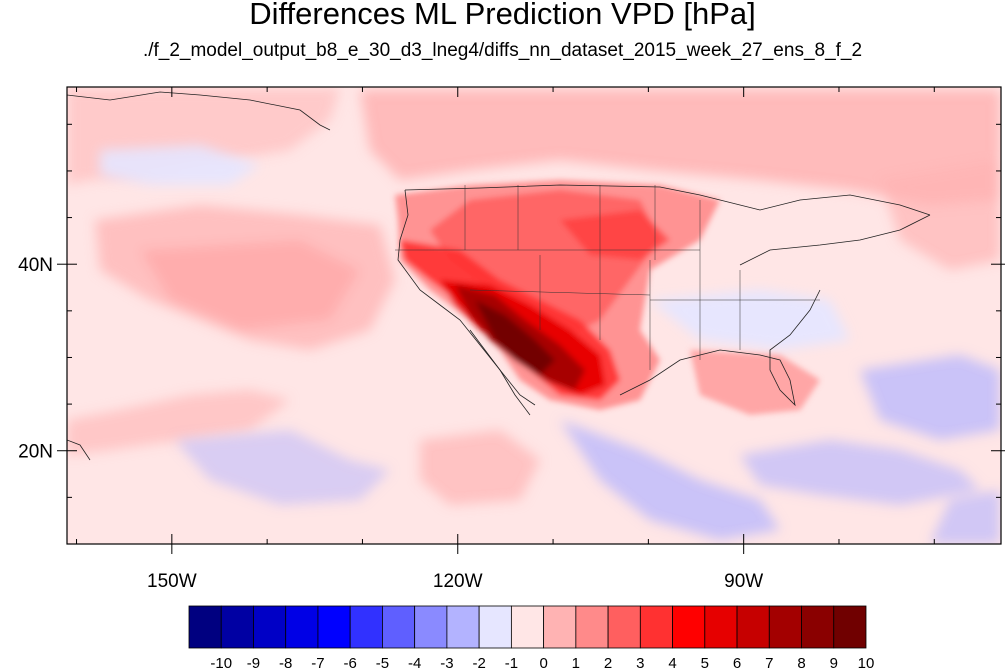 This screenshot has width=1005, height=672. I want to click on colorbar-label: 6, so click(737, 663).